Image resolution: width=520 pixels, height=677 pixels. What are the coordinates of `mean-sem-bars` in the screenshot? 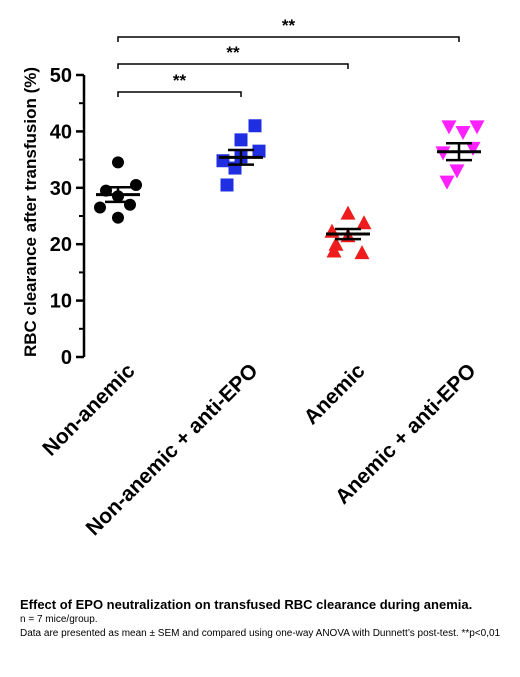 It's located at (288, 191).